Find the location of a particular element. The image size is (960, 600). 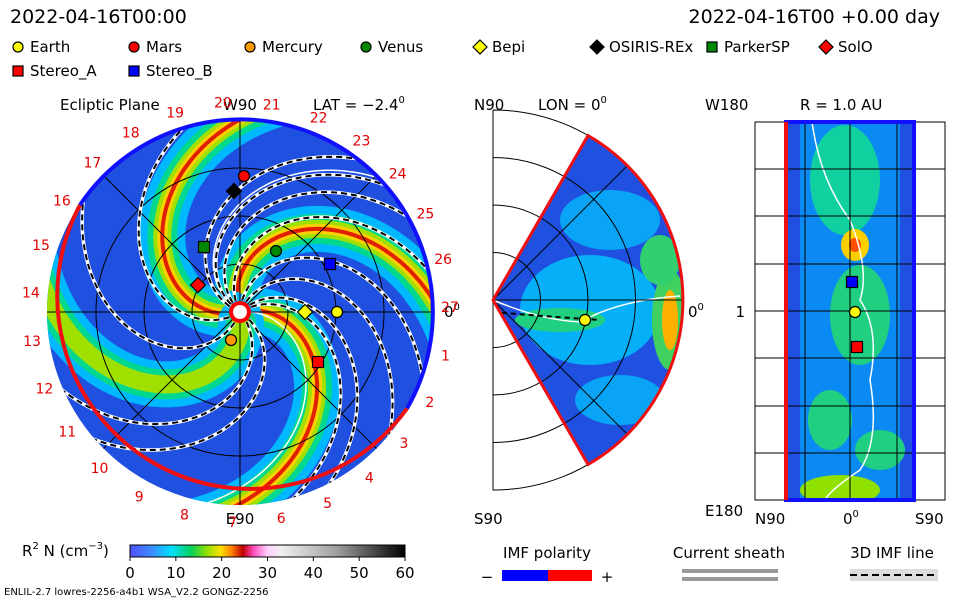

carrington-label: 24 is located at coordinates (398, 174).